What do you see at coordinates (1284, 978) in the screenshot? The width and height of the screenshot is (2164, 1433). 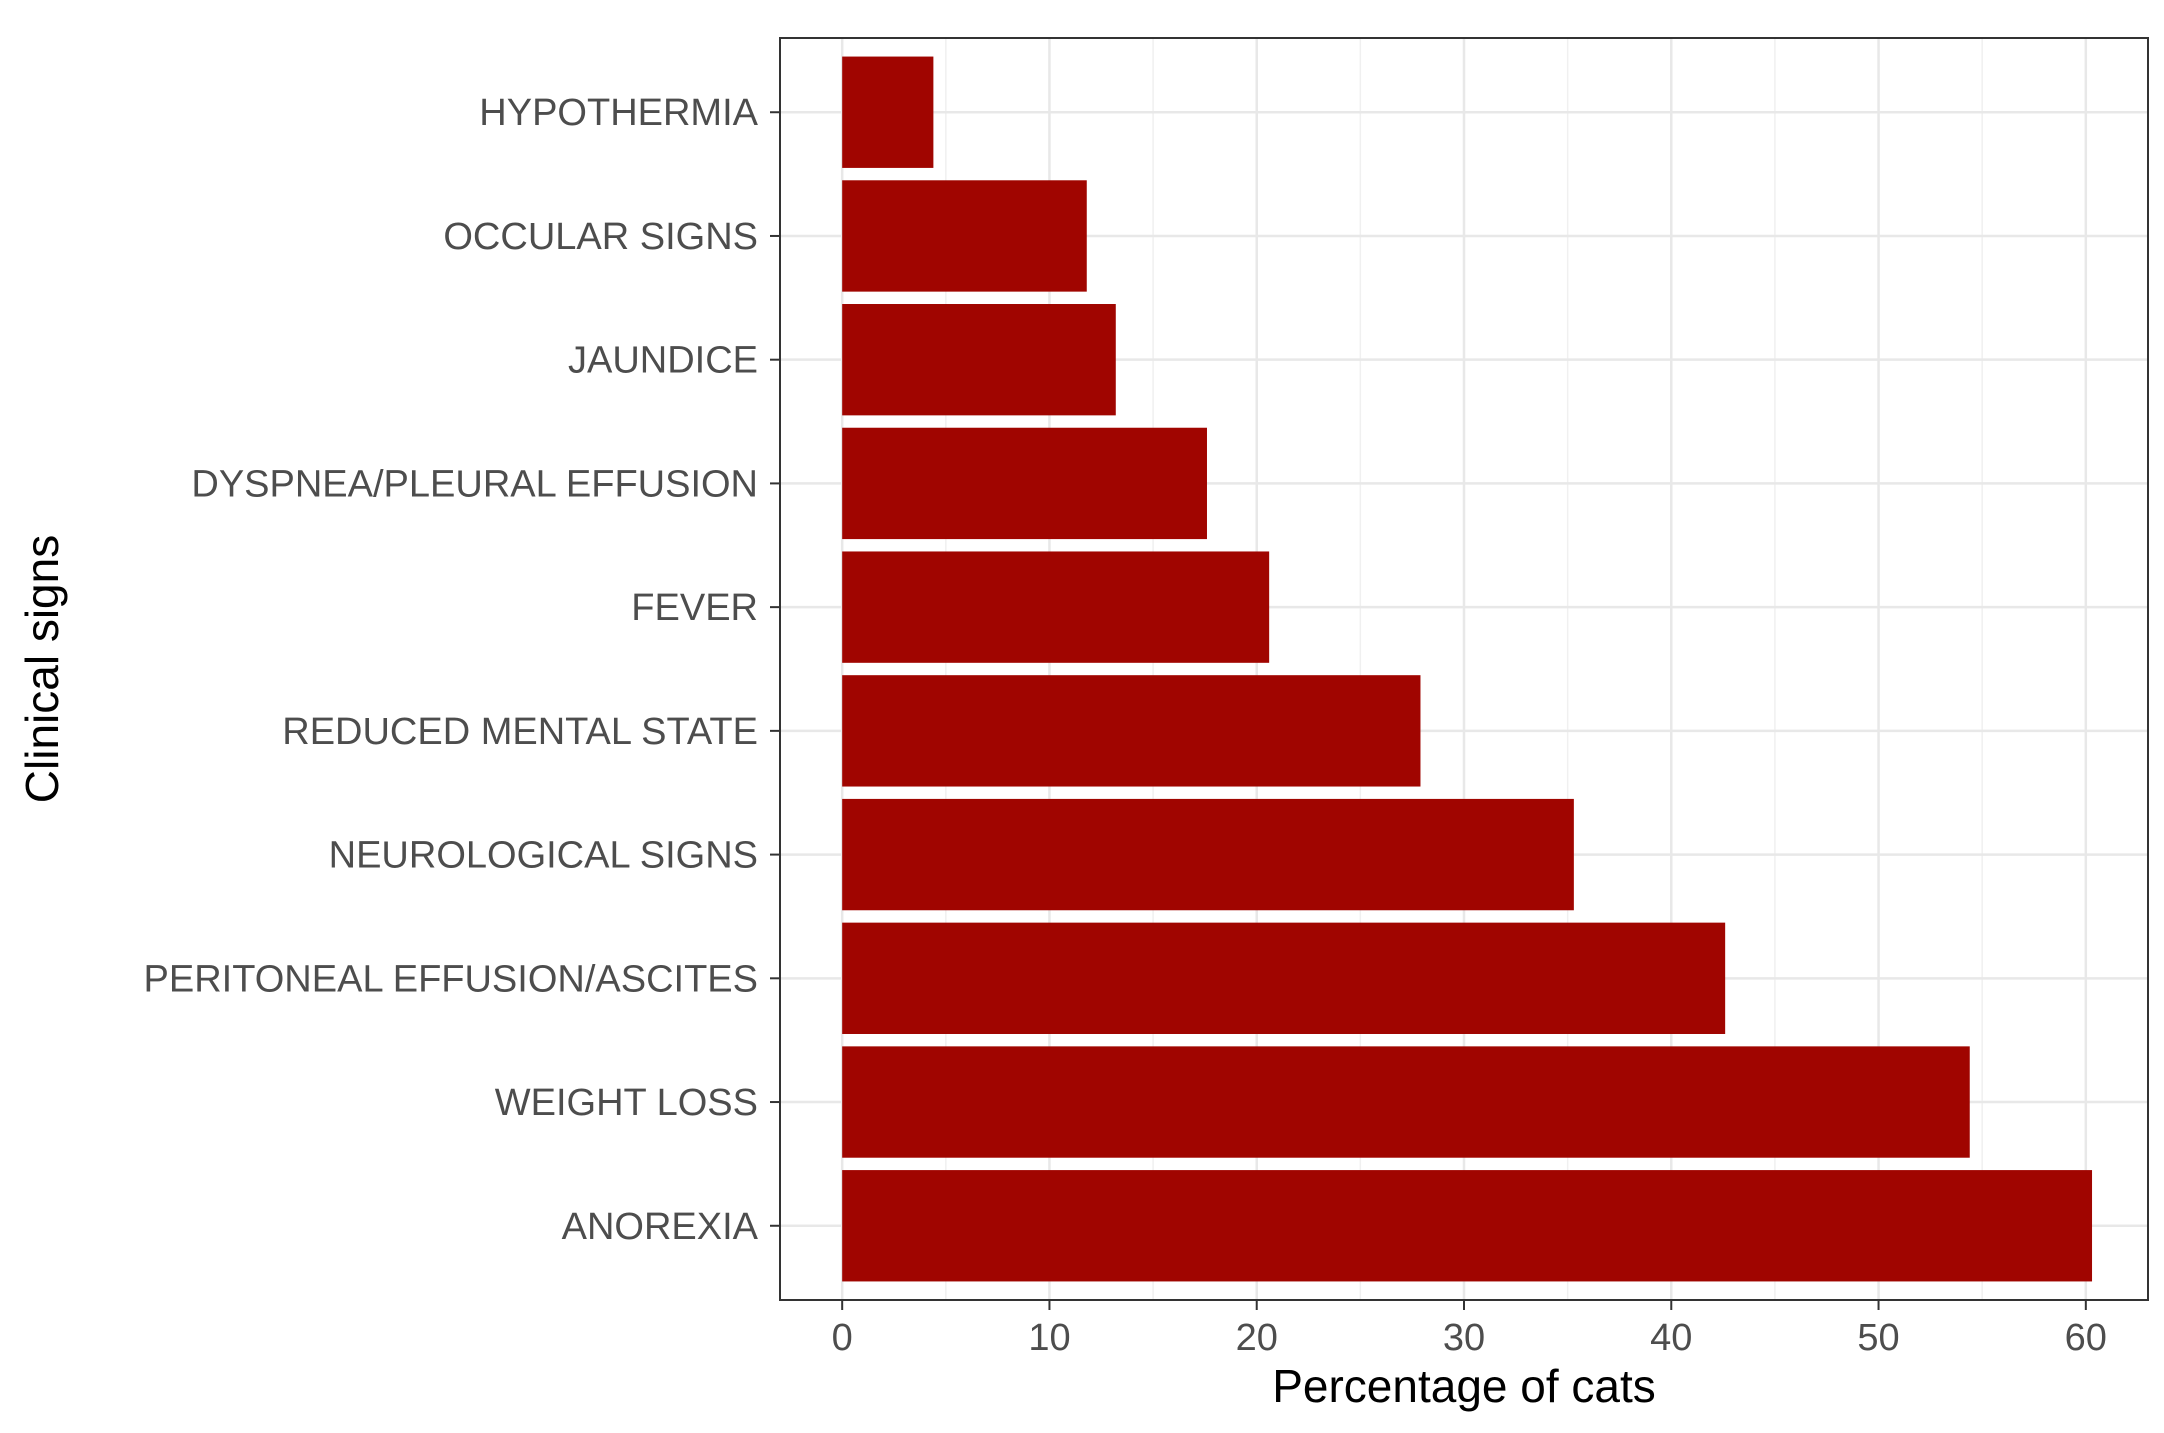 I see `bar-peritoneal-effusion-ascites` at bounding box center [1284, 978].